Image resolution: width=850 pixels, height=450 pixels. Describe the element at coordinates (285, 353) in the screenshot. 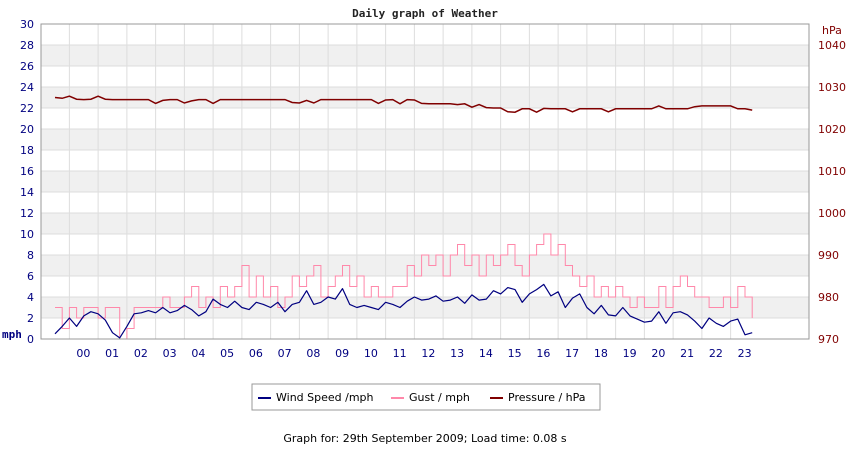

I see `x-tick-label: 07` at that location.